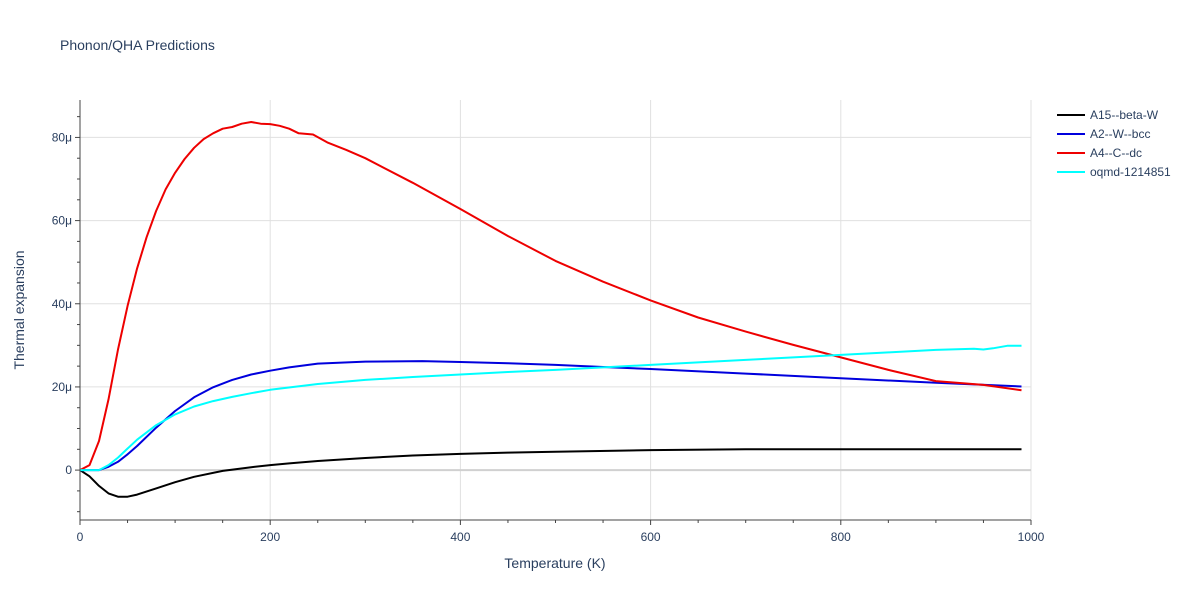  I want to click on y-tick-label: 80μ, so click(62, 137).